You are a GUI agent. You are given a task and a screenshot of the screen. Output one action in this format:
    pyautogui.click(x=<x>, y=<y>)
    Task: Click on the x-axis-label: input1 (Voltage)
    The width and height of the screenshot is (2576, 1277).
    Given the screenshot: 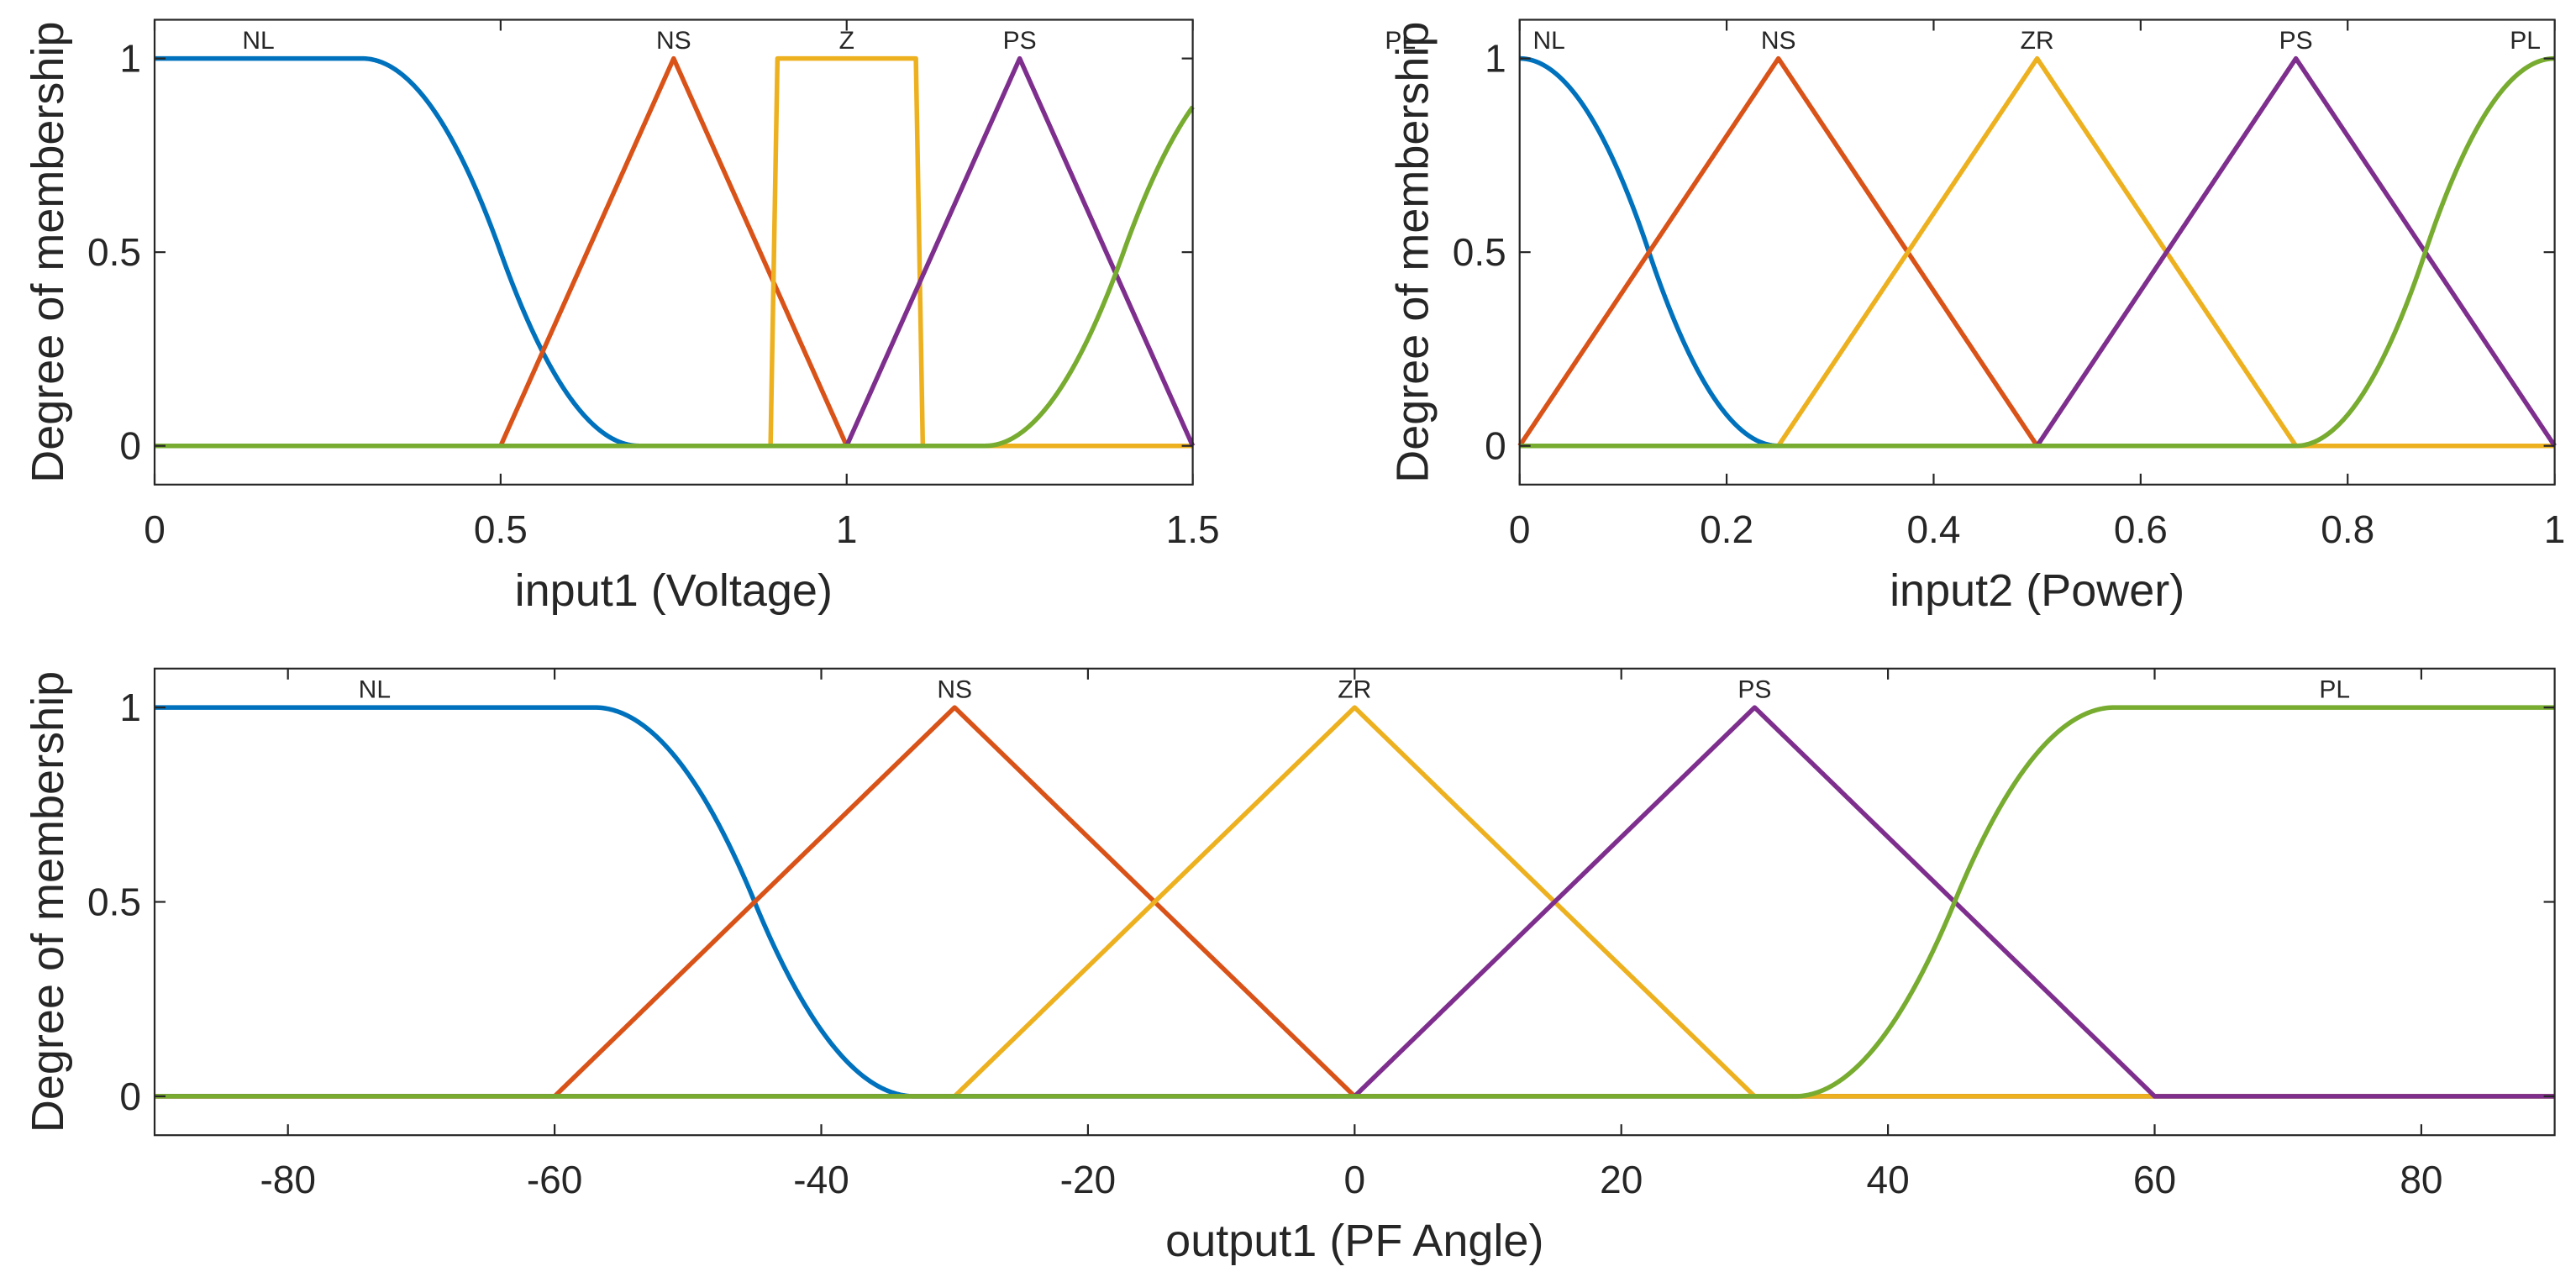 What is the action you would take?
    pyautogui.click(x=674, y=590)
    